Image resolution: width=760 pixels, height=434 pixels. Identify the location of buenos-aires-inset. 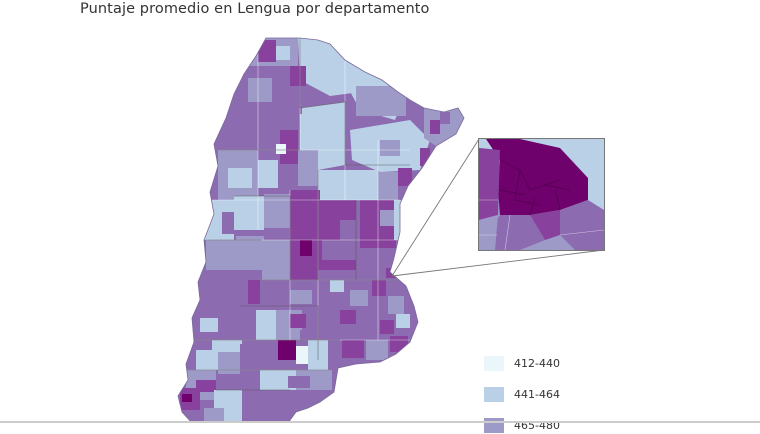
(541, 194).